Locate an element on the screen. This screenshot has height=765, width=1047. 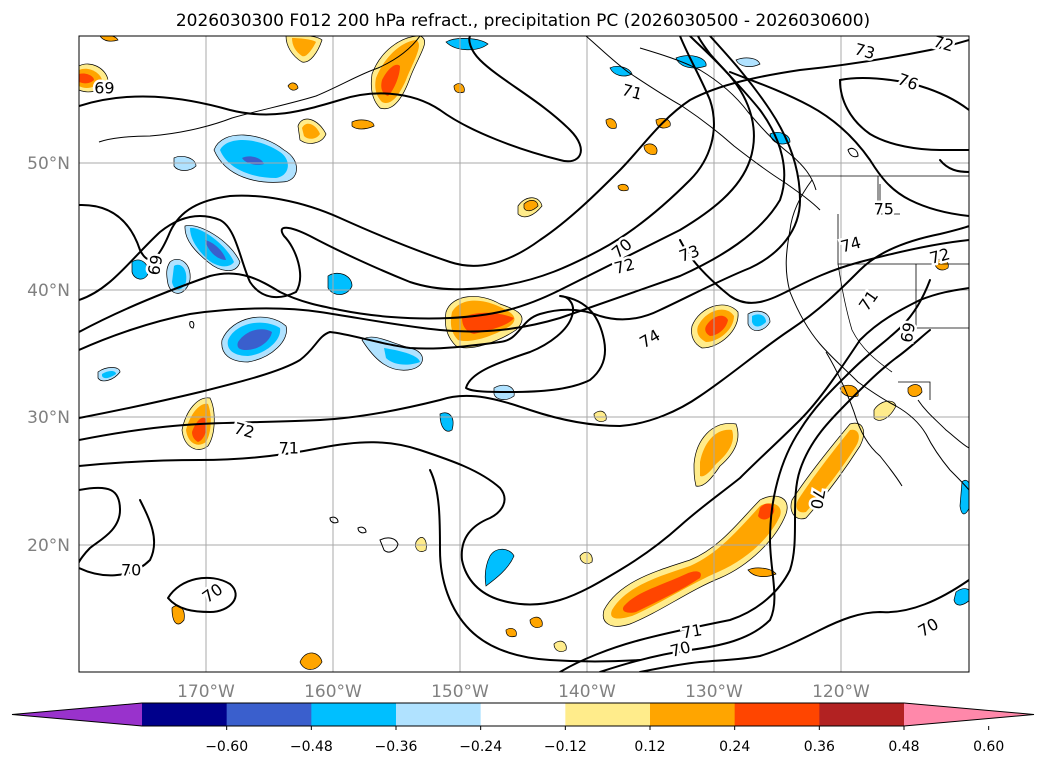
precip-blob-n1 is located at coordinates (467, 44).